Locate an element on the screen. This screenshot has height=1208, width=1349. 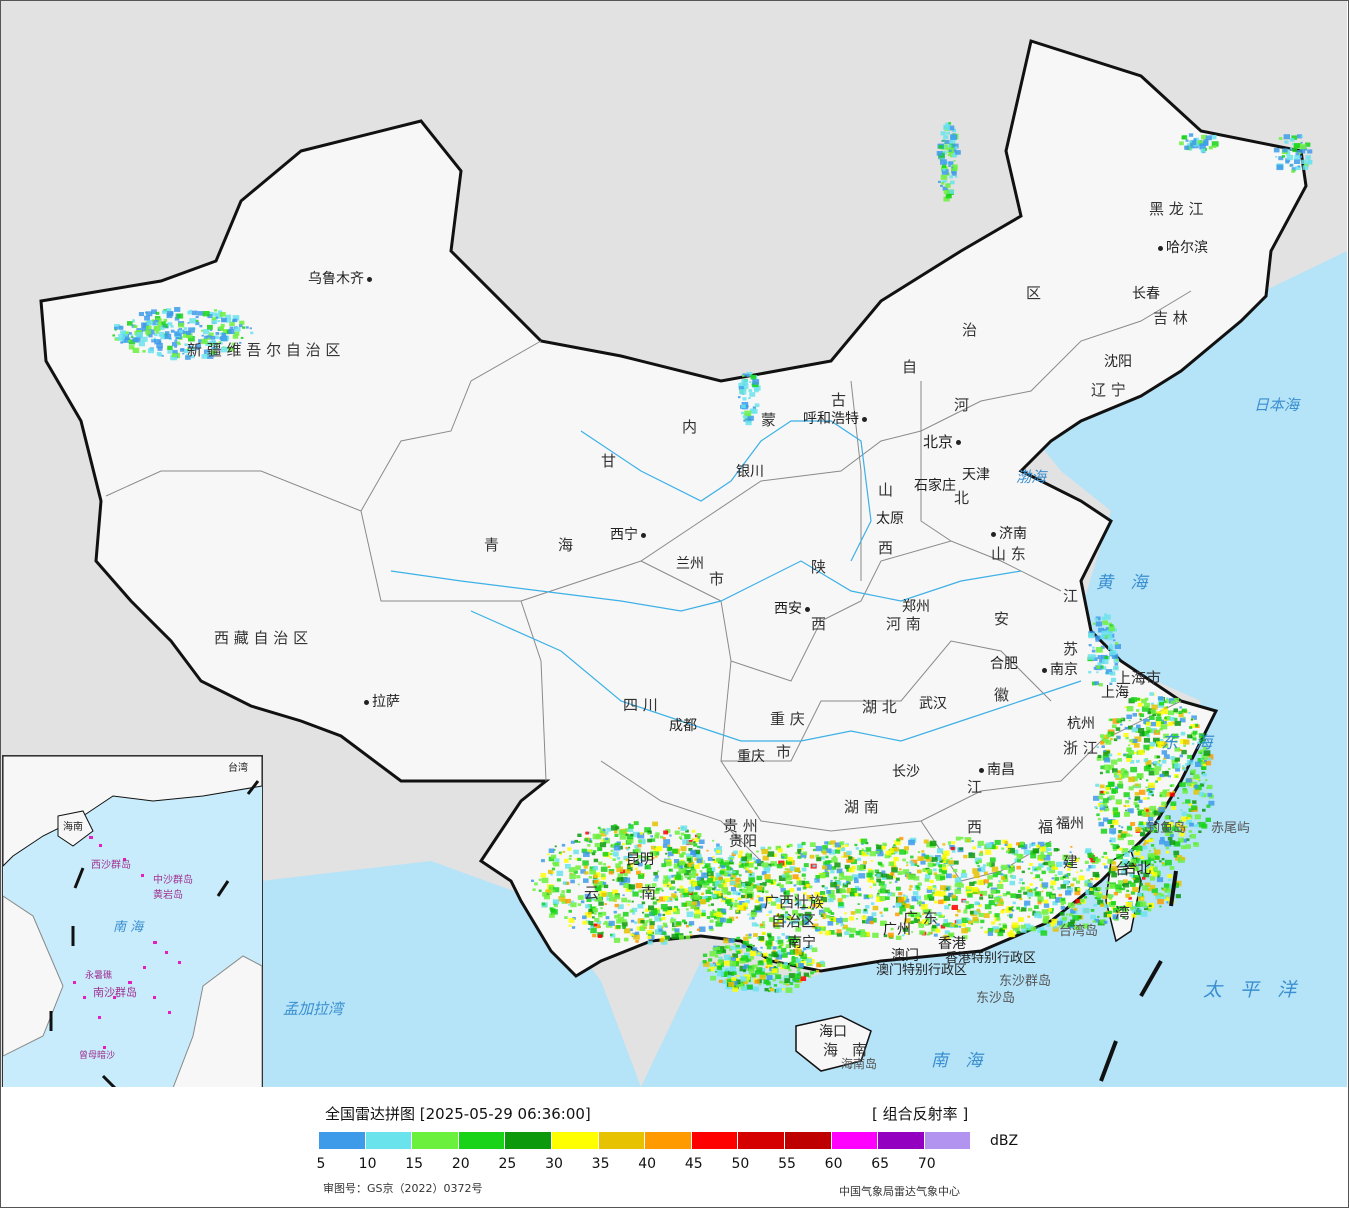
city-hongkong: 香港 is located at coordinates (952, 944).